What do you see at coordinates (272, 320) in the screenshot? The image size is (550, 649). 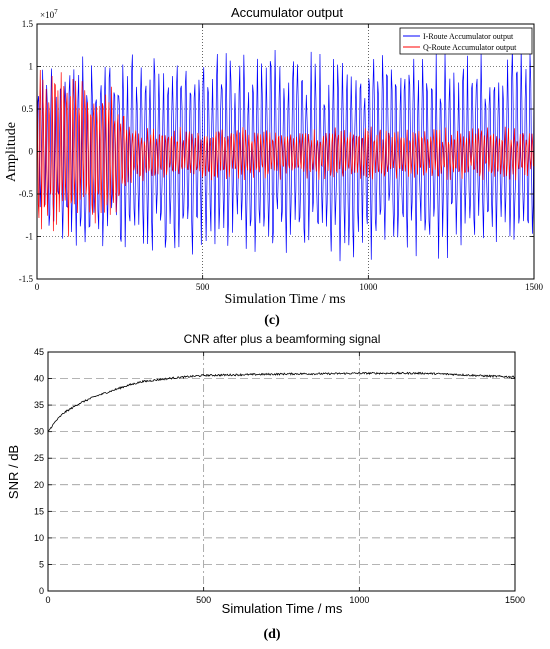 I see `panel-label-c: (c)` at bounding box center [272, 320].